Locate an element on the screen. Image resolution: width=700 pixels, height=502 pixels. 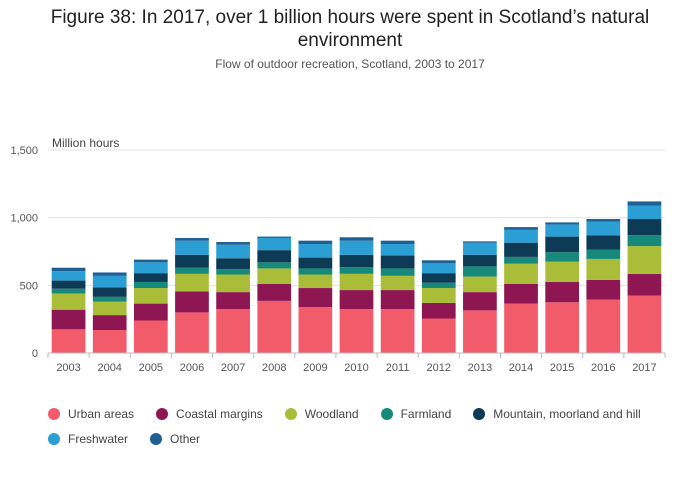
y-tick-label: 1,500 is located at coordinates (24, 151).